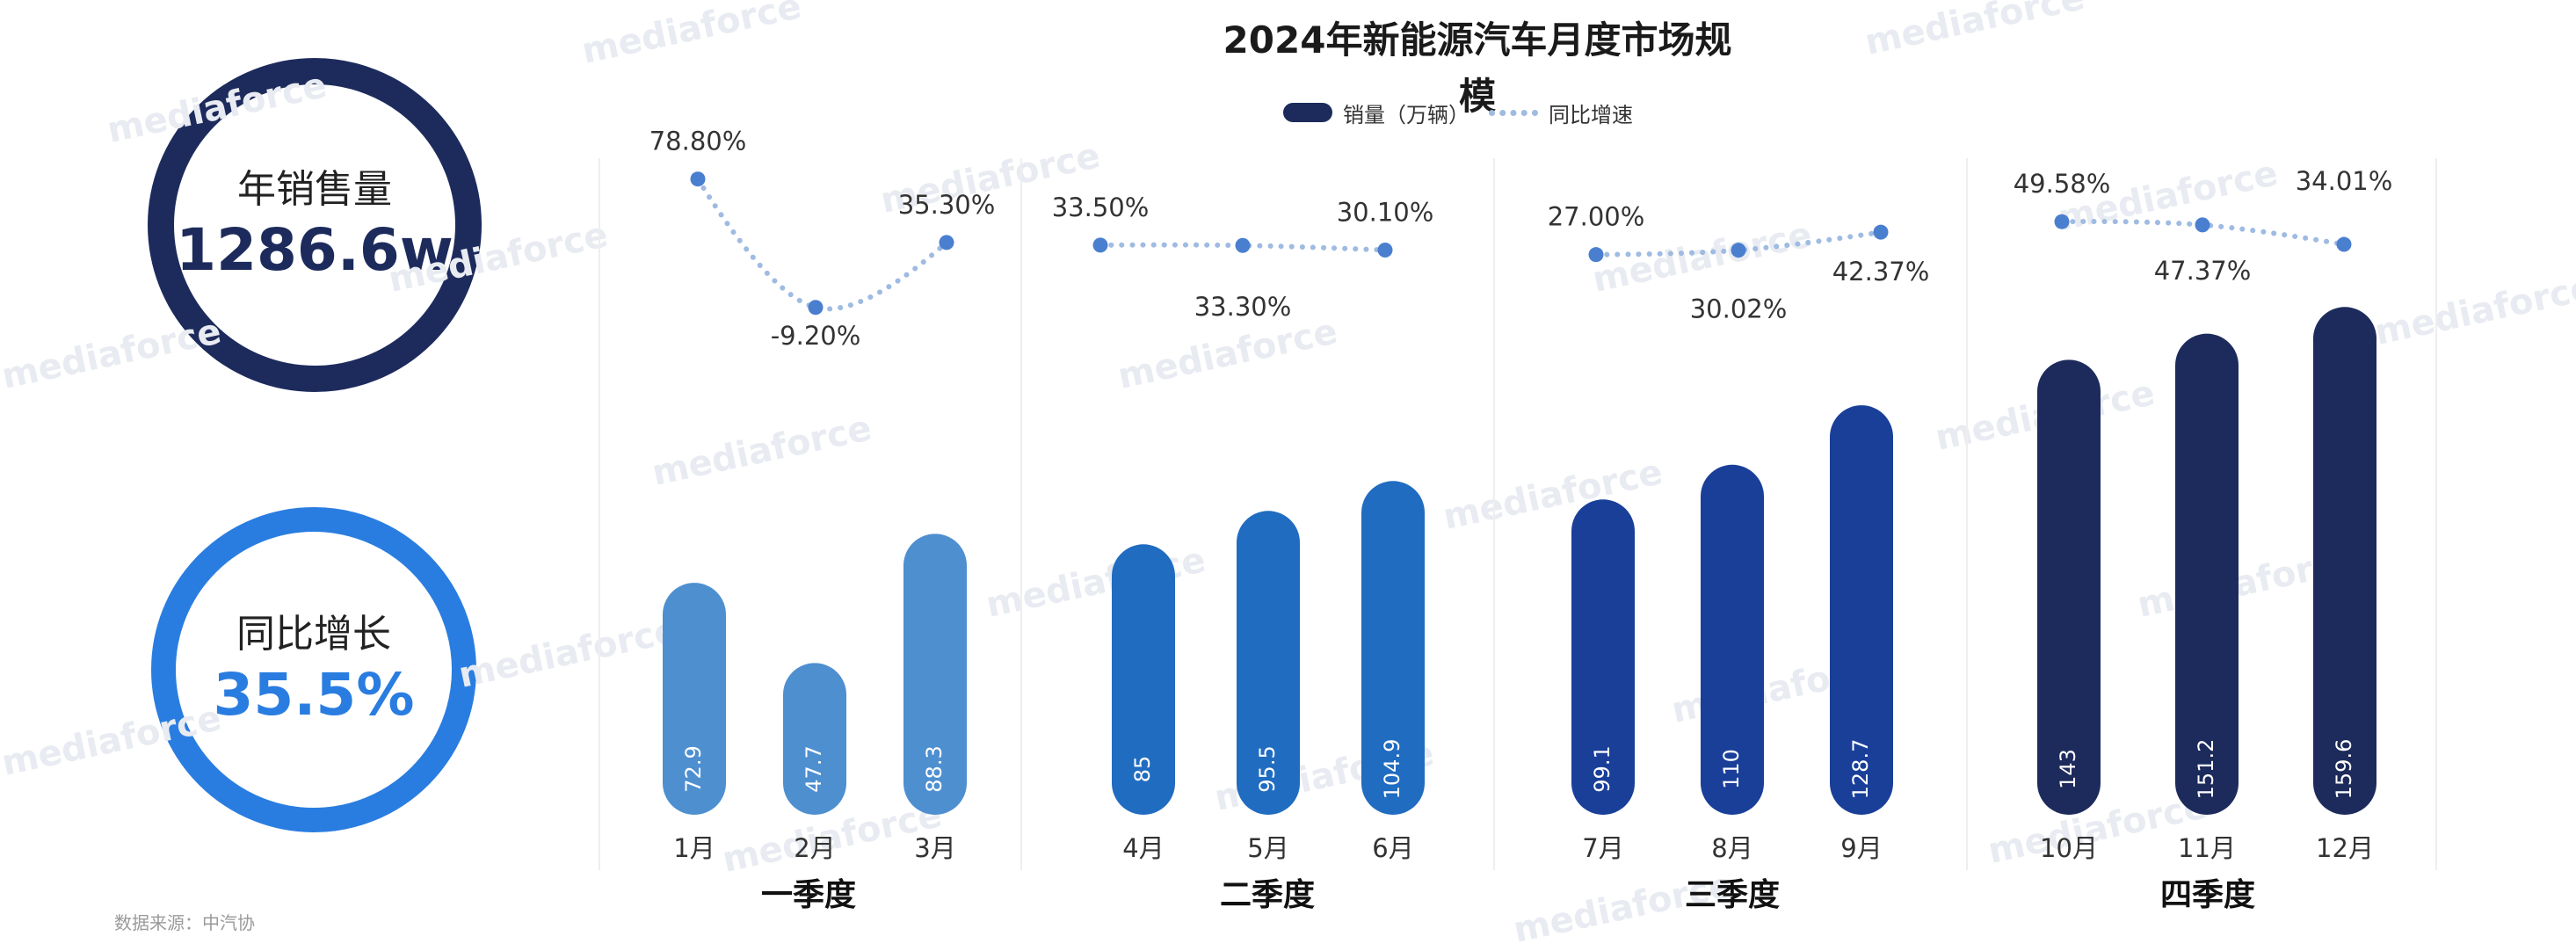 The height and width of the screenshot is (951, 2576). Describe the element at coordinates (2203, 271) in the screenshot. I see `growth-value-label: 47.37%` at that location.